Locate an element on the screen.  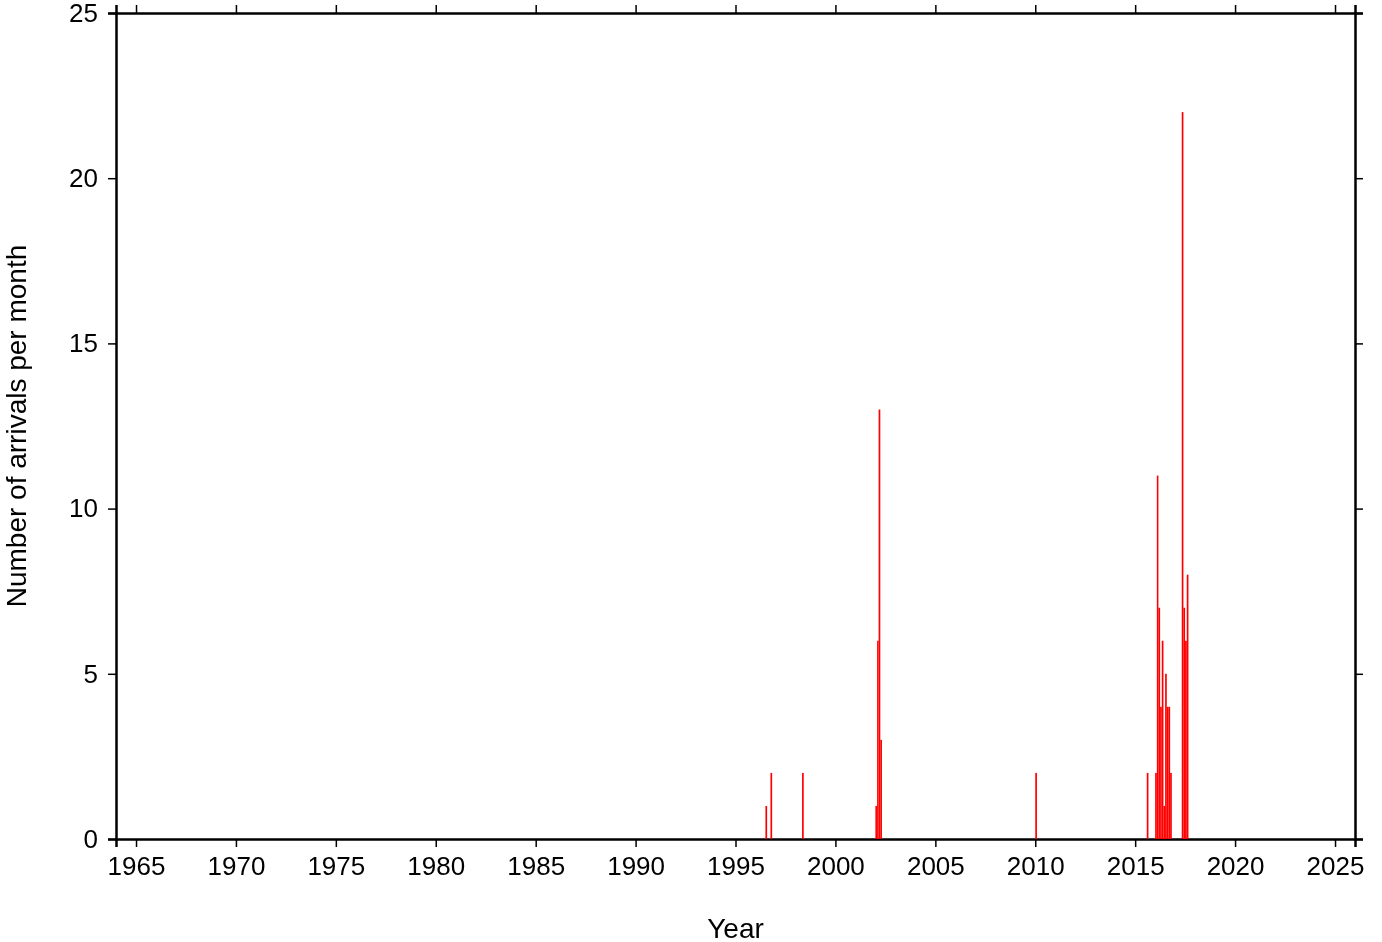
x-tick-label: 1970 is located at coordinates (236, 866).